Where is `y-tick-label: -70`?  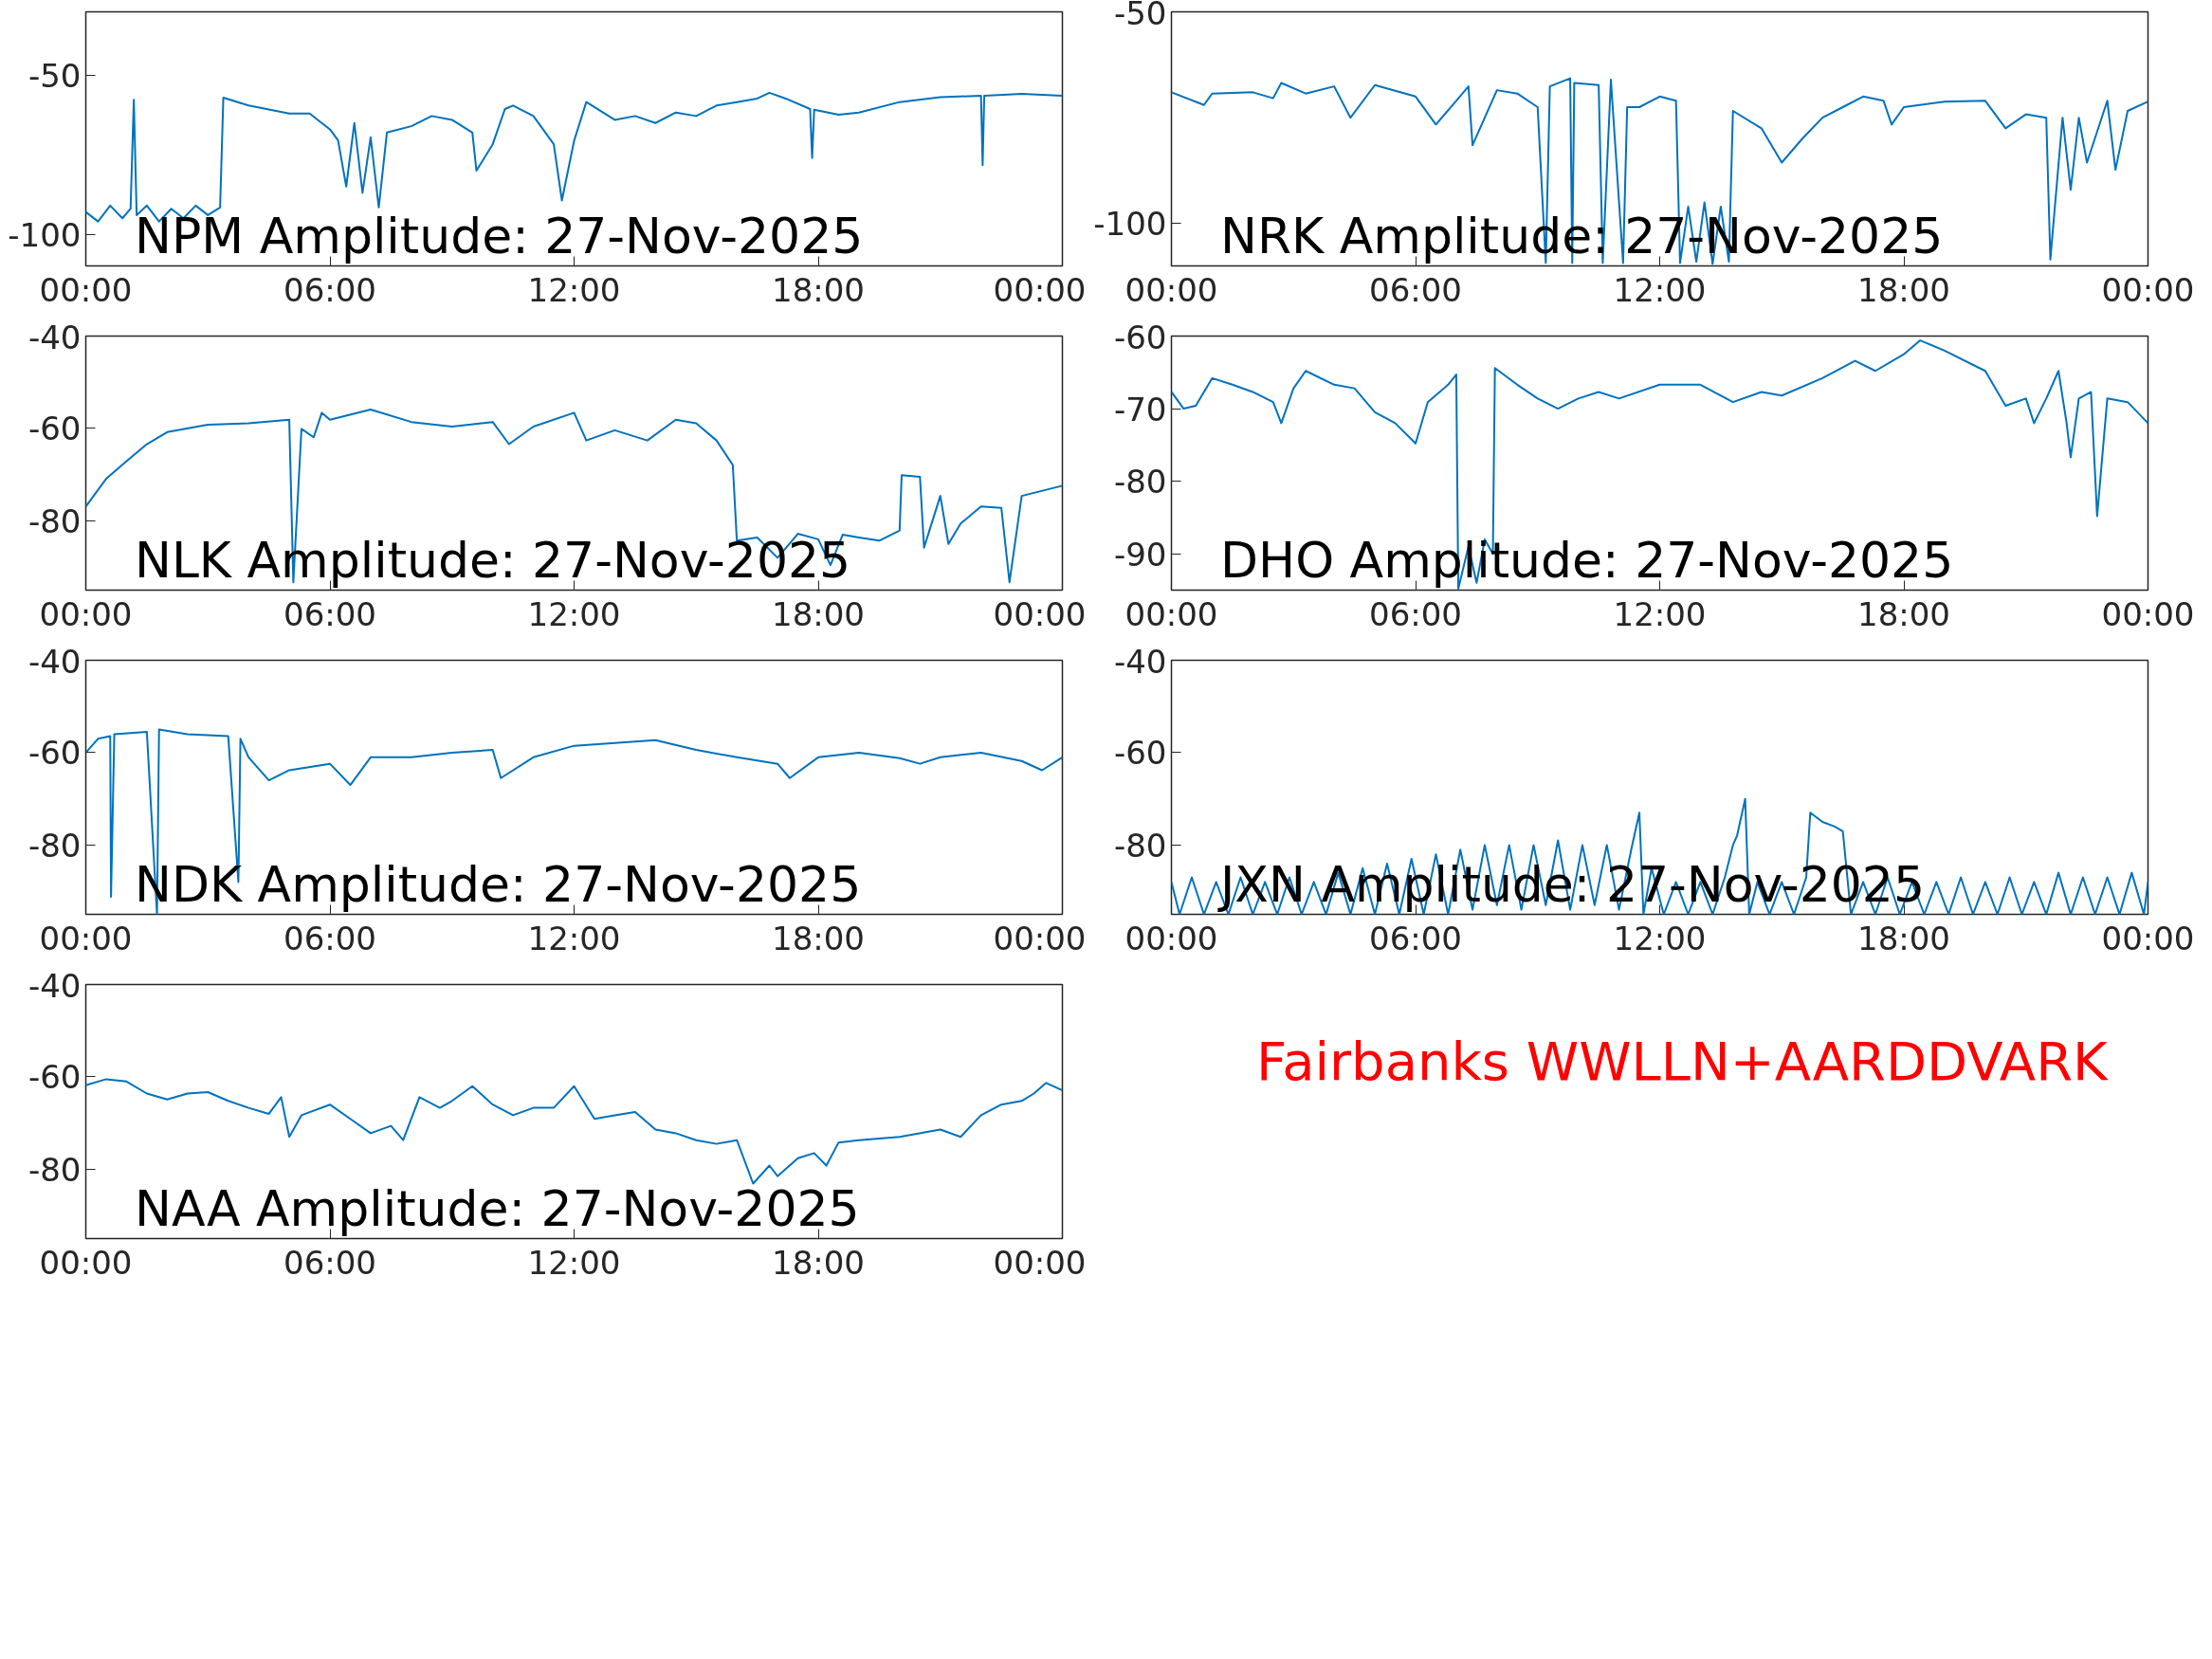
y-tick-label: -70 is located at coordinates (1140, 409).